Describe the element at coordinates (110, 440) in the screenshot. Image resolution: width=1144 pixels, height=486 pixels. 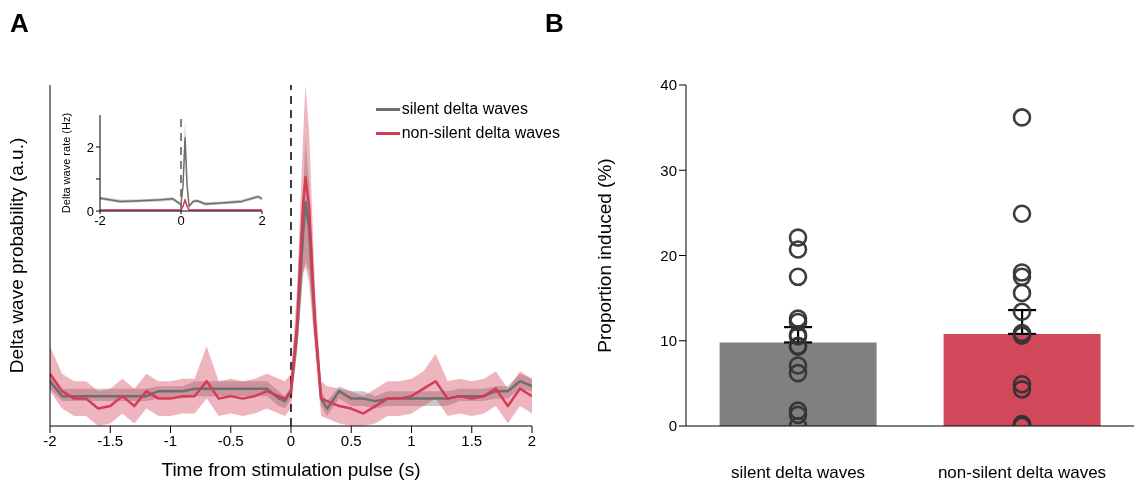
I see `x-tick-label: -1.5` at that location.